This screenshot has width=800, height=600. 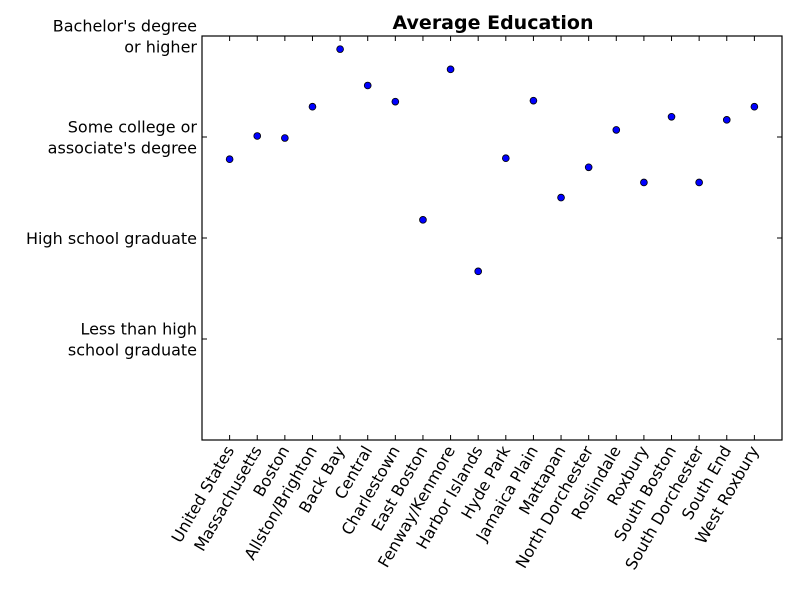 What do you see at coordinates (133, 127) in the screenshot?
I see `y-tick-label: Some college or` at bounding box center [133, 127].